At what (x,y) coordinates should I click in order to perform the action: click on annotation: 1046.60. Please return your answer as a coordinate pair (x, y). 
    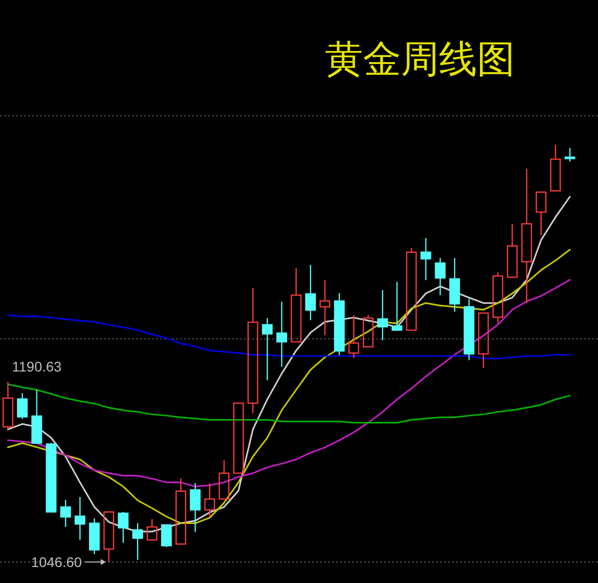
    Looking at the image, I should click on (56, 562).